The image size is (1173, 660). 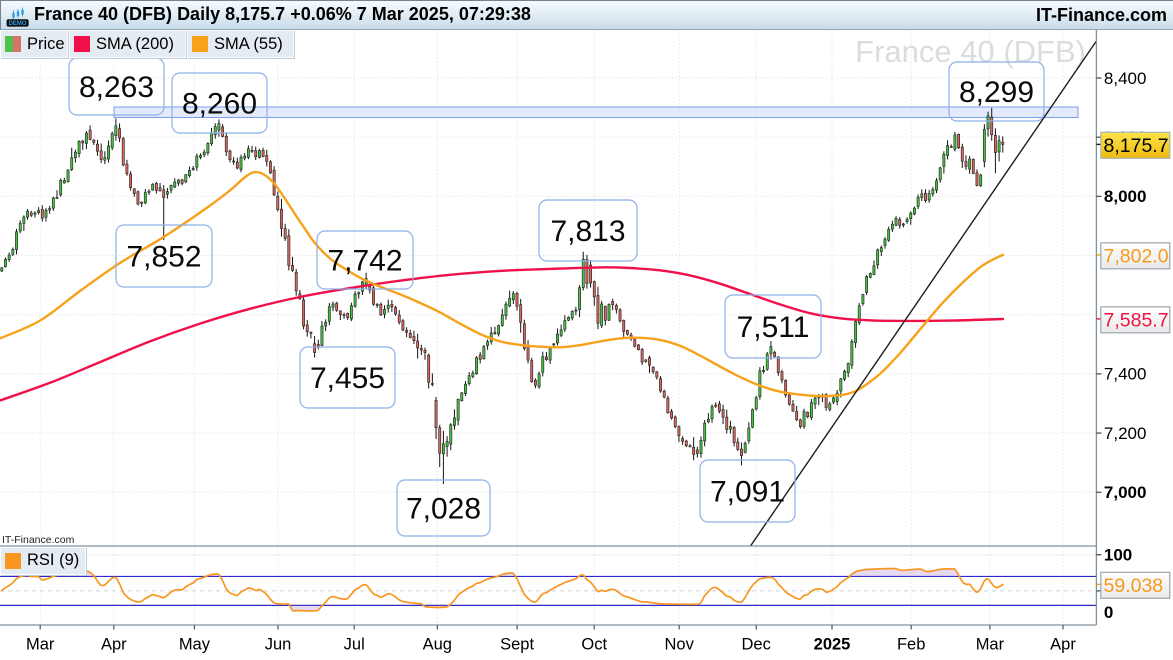 I want to click on x-month-label: 2025, so click(x=832, y=645).